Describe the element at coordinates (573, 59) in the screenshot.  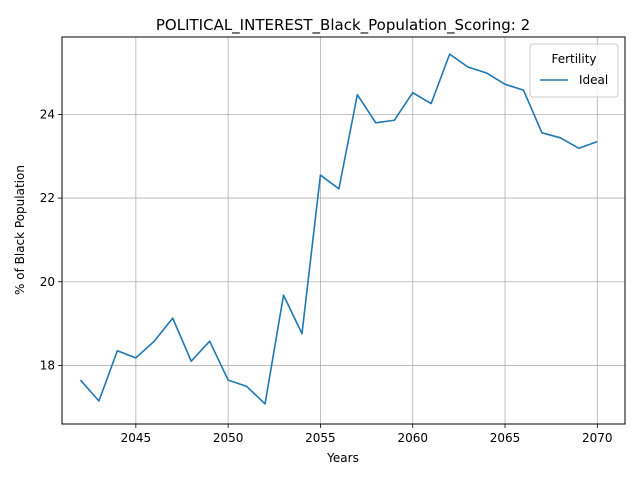
I see `legend-title: Fertility` at that location.